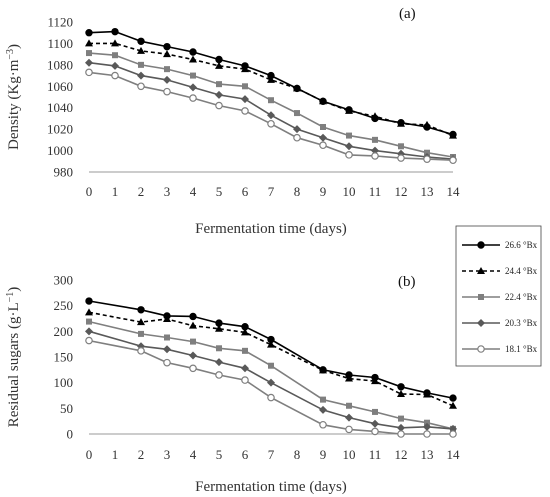  Describe the element at coordinates (427, 191) in the screenshot. I see `x-tick-label: 13` at that location.